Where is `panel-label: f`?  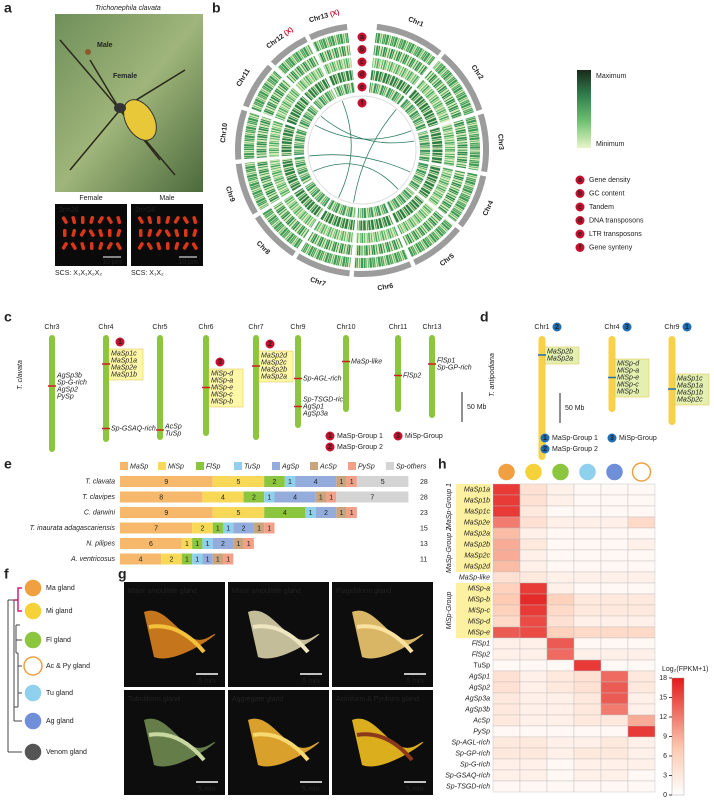
panel-label: f is located at coordinates (6, 574).